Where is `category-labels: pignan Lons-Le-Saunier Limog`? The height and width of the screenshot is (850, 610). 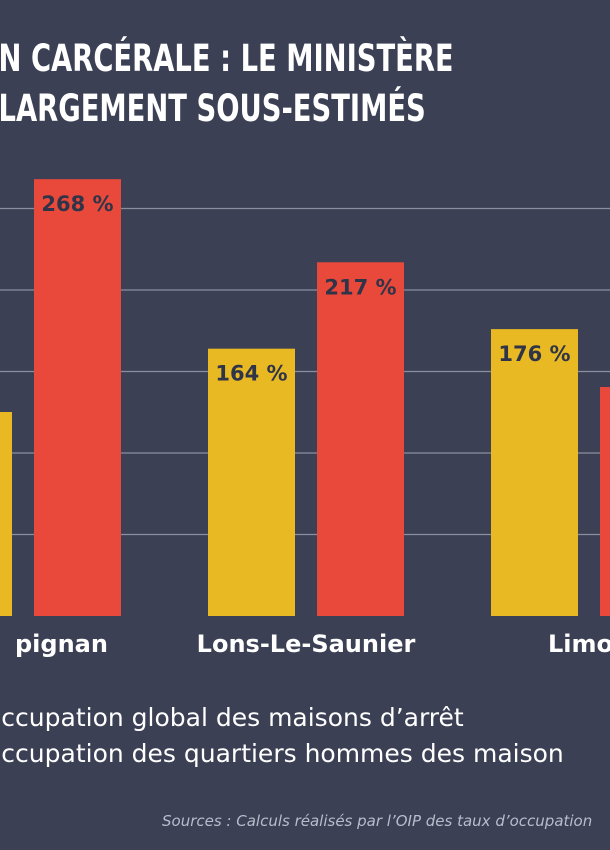
category-labels: pignan Lons-Le-Saunier Limog is located at coordinates (312, 644).